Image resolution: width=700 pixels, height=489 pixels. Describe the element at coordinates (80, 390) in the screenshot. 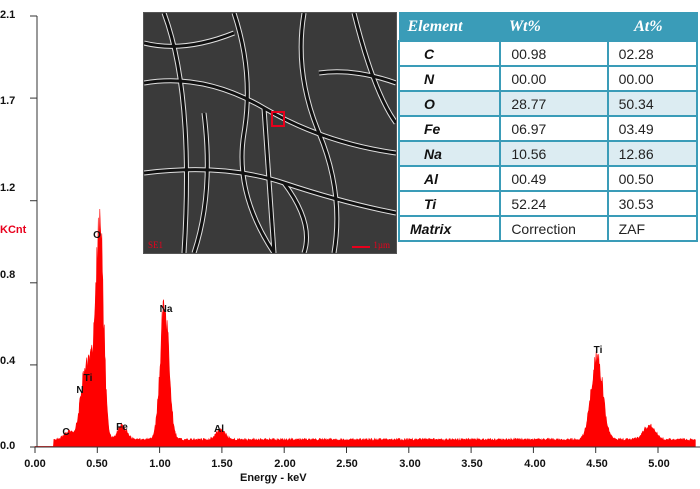

I see `peak-label-n: N` at that location.